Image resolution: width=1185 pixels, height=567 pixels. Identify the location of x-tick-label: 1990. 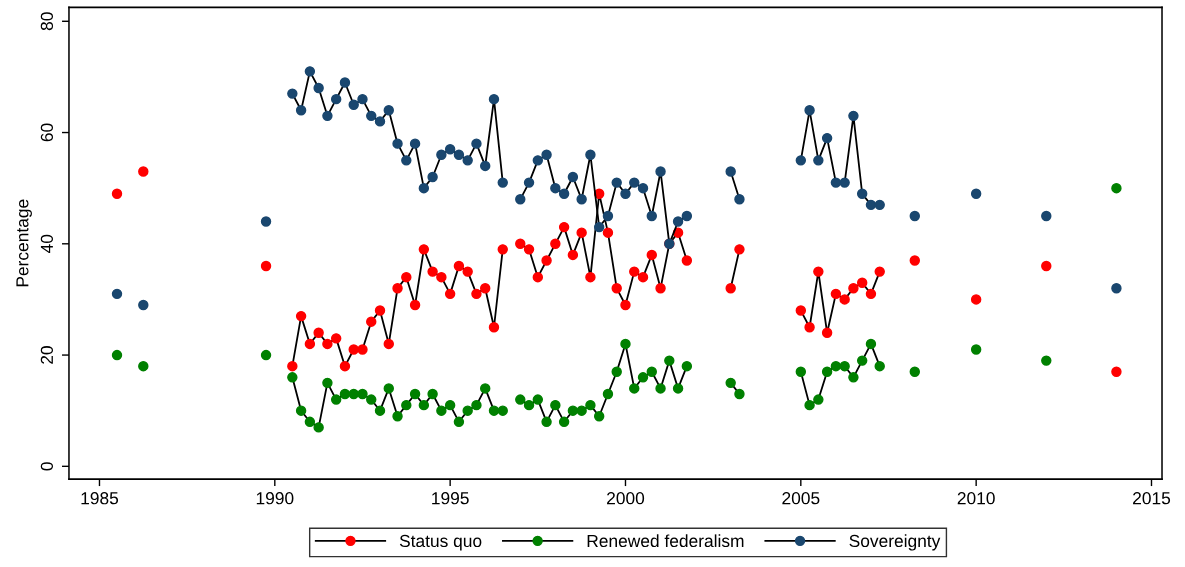
(275, 498).